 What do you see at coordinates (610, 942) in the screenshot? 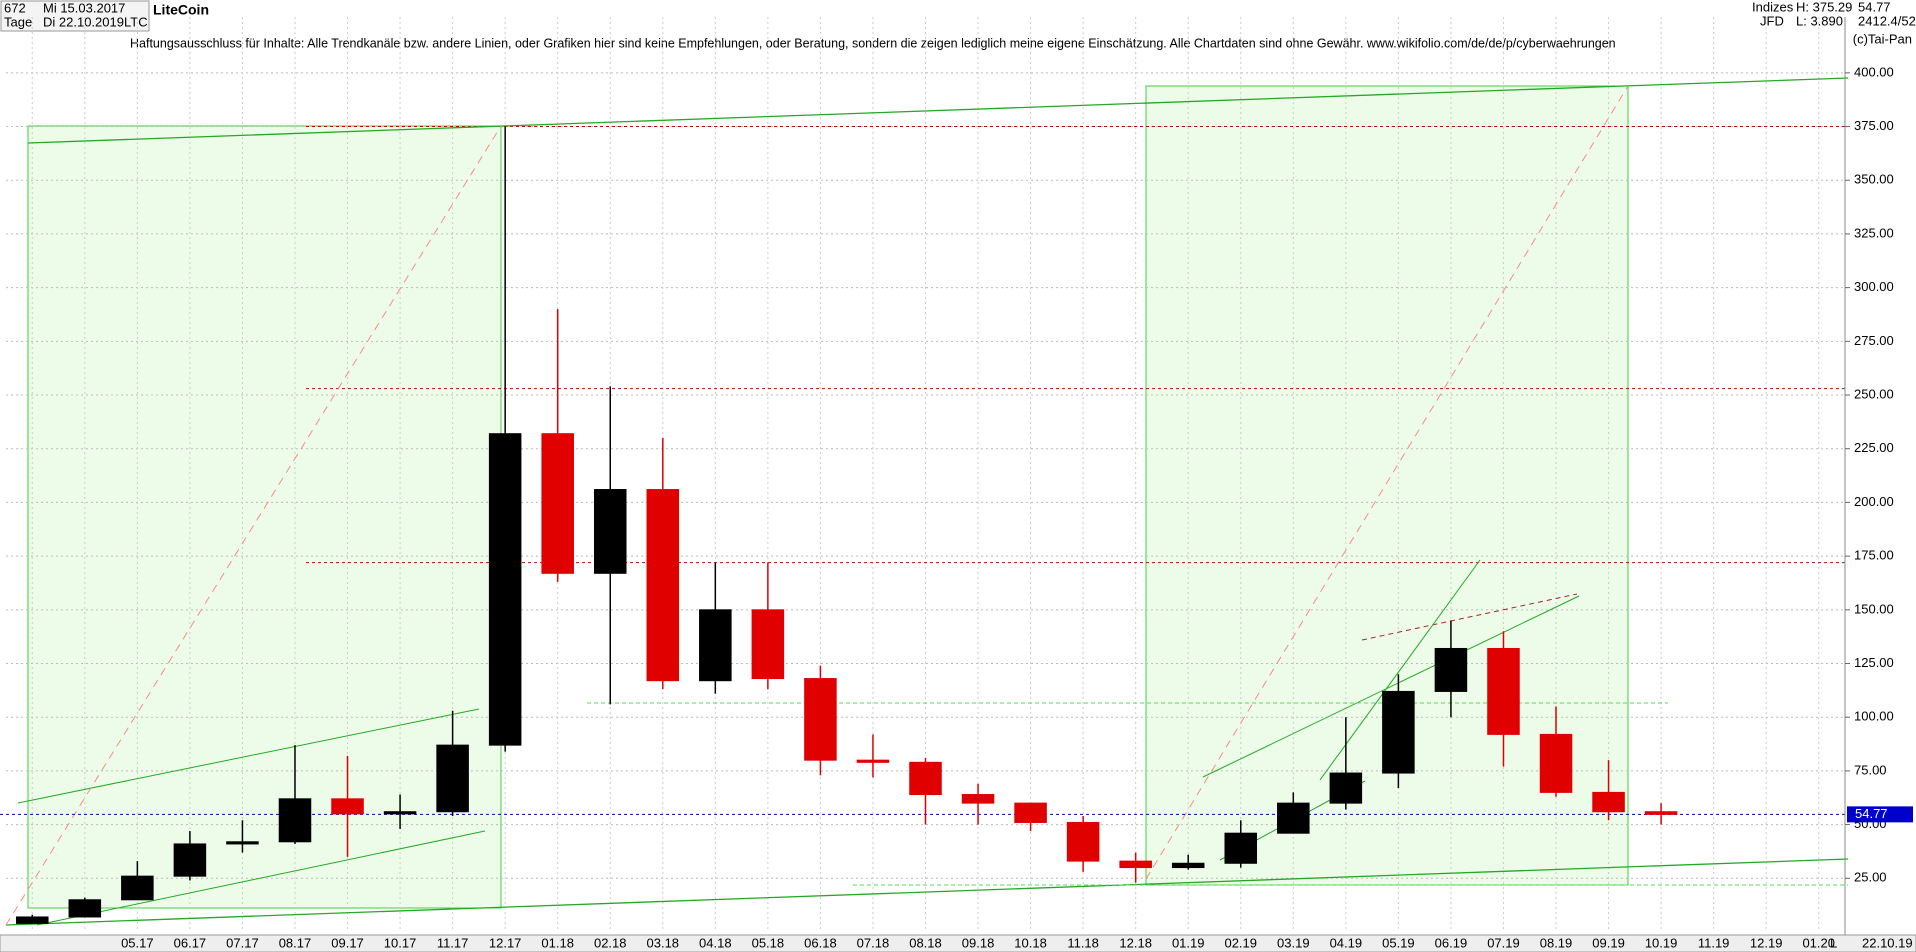
I see `x-tick-label: 02.18` at bounding box center [610, 942].